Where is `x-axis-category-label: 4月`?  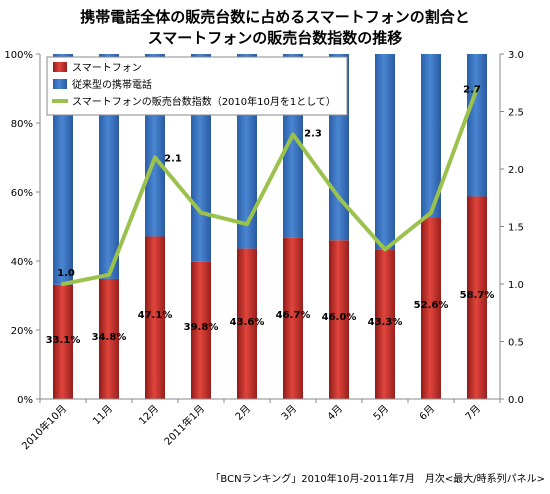 x-axis-category-label: 4月 is located at coordinates (335, 413).